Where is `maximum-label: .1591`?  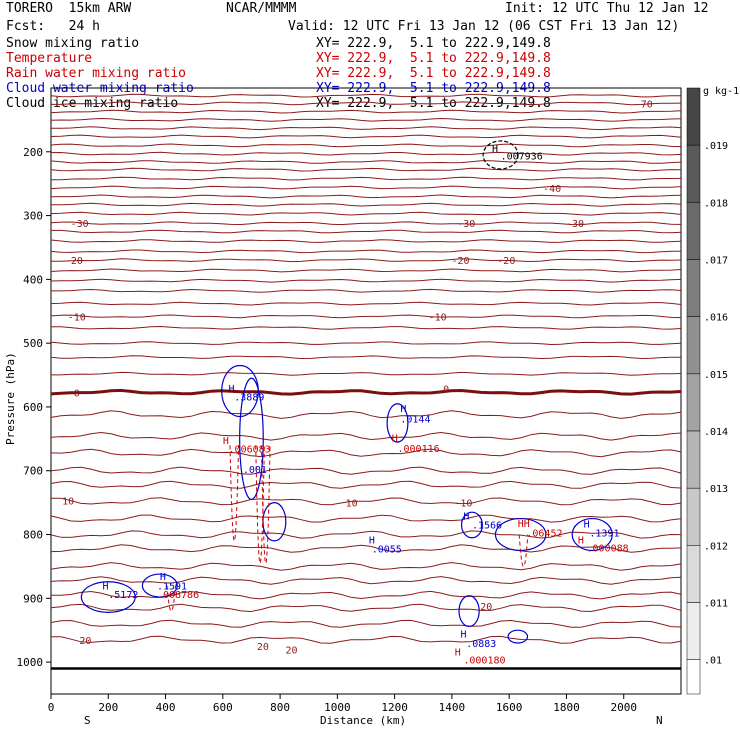 maximum-label: .1591 is located at coordinates (172, 587).